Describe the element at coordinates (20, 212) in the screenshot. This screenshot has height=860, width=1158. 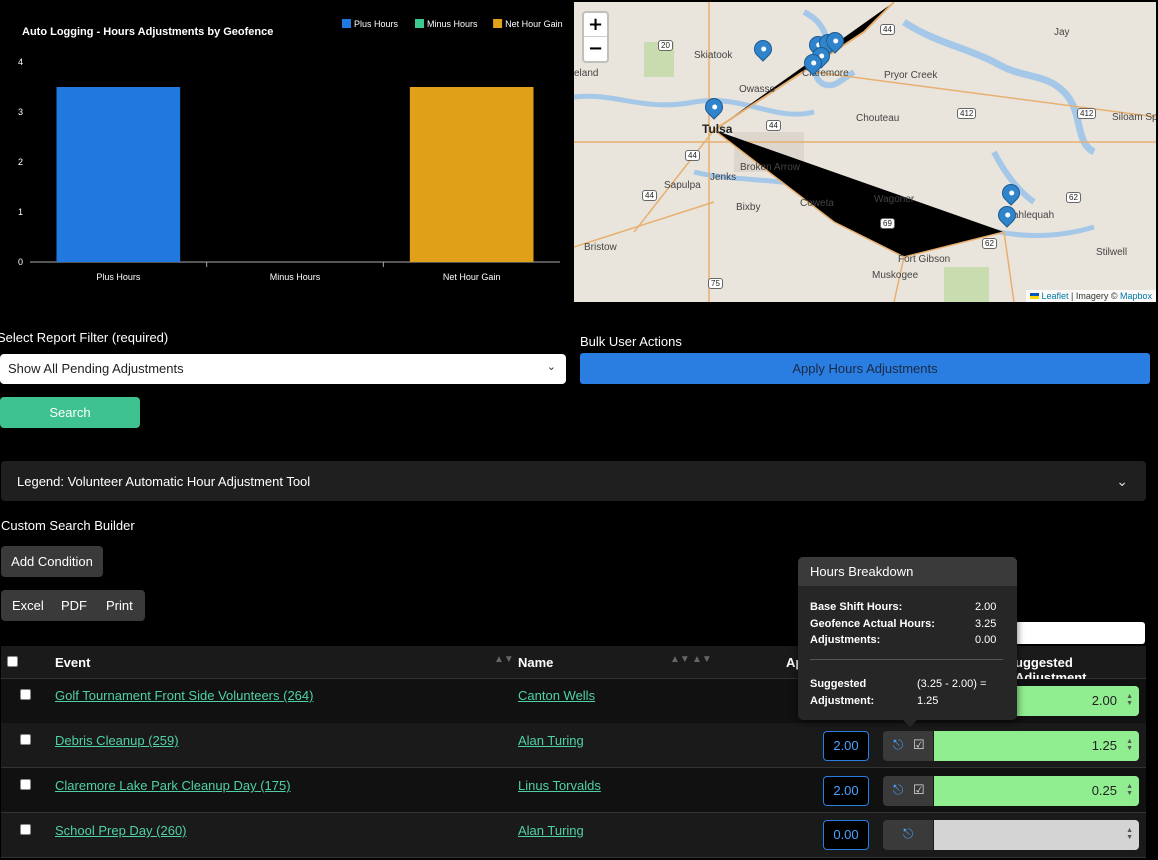
I see `y-tick-label: 1` at that location.